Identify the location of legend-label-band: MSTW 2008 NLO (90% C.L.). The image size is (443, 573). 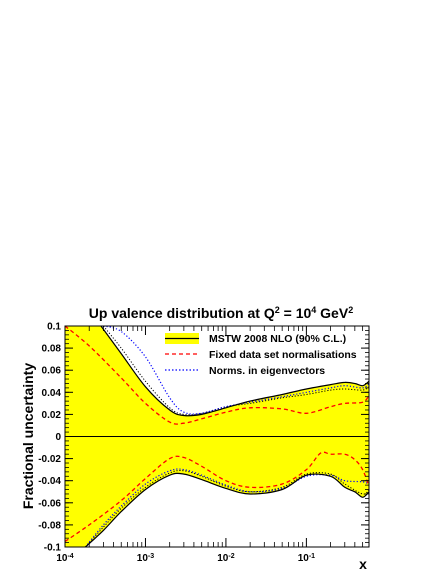
(277, 339).